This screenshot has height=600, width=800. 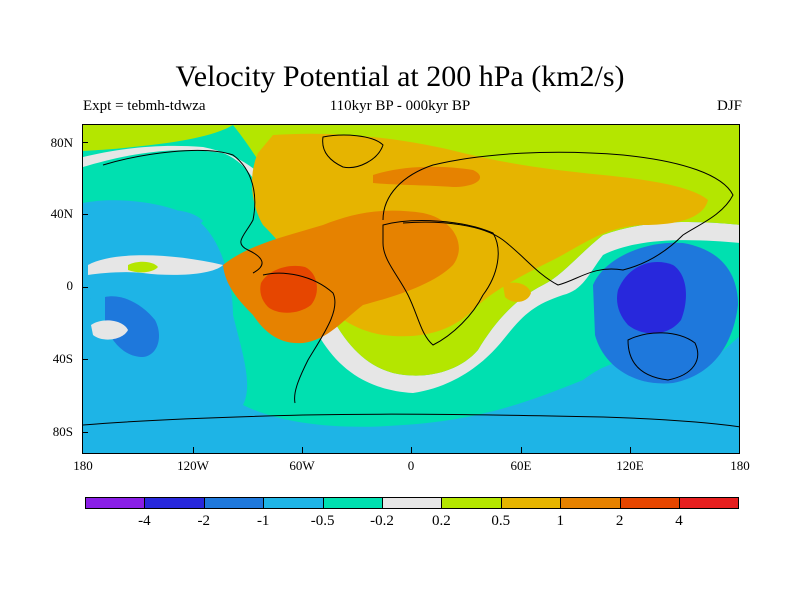 What do you see at coordinates (560, 521) in the screenshot?
I see `colorbar-label: 1` at bounding box center [560, 521].